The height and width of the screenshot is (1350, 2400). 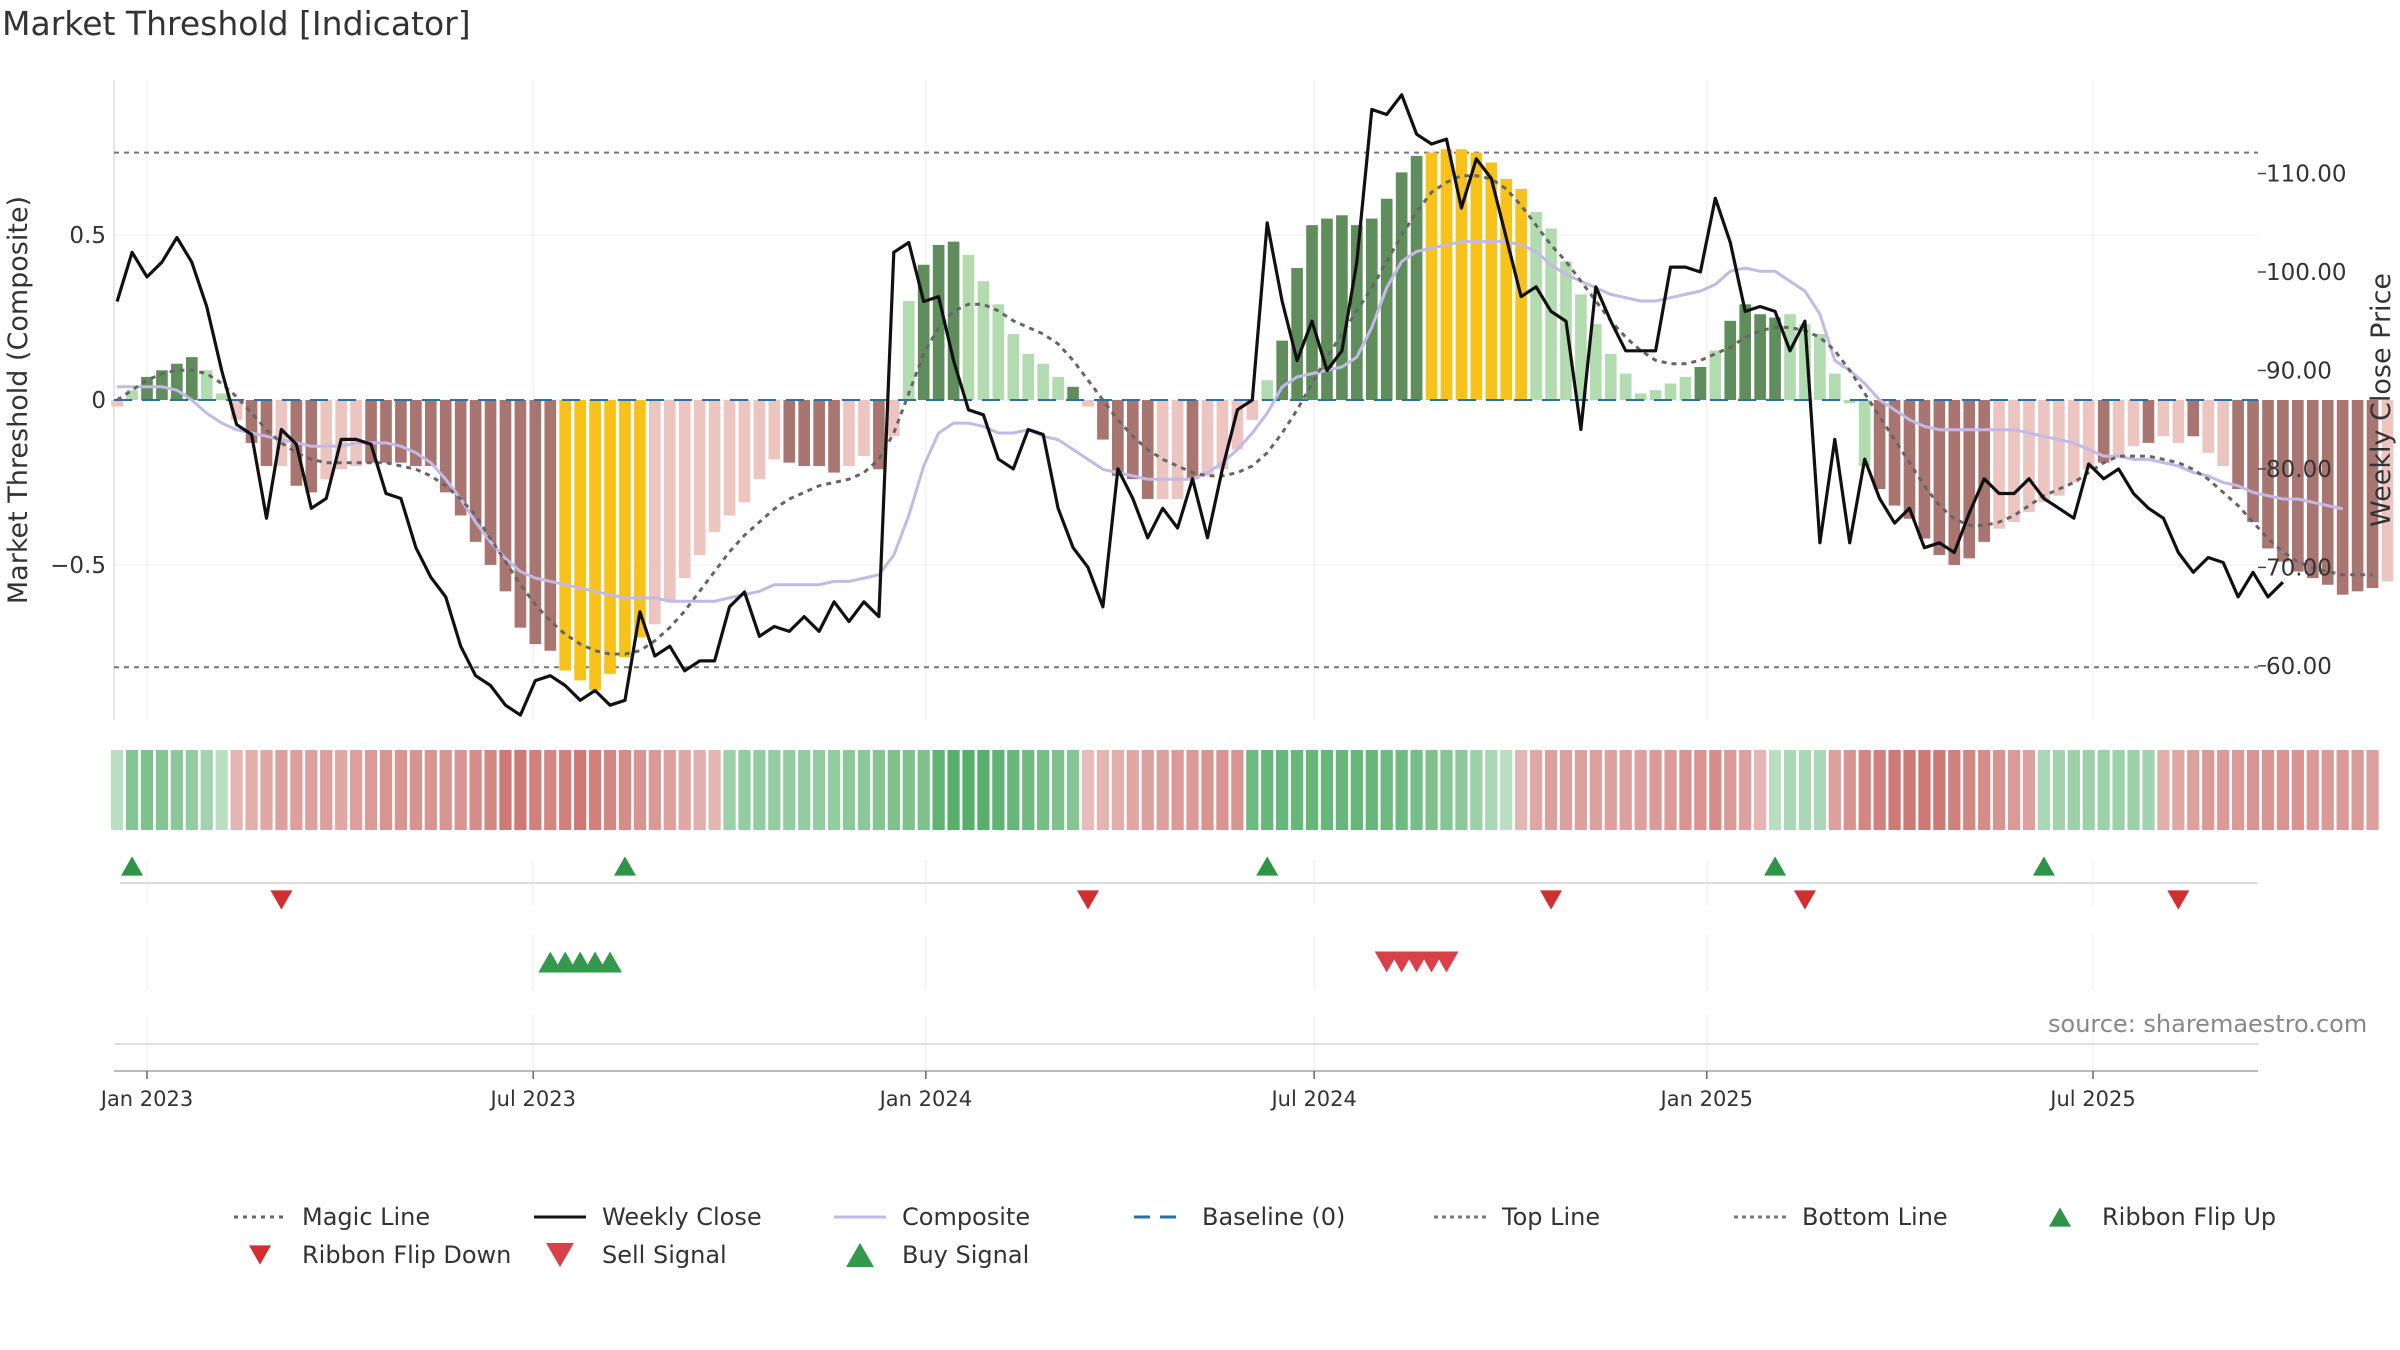 What do you see at coordinates (2299, 568) in the screenshot?
I see `y-right-tick-label: 70.00` at bounding box center [2299, 568].